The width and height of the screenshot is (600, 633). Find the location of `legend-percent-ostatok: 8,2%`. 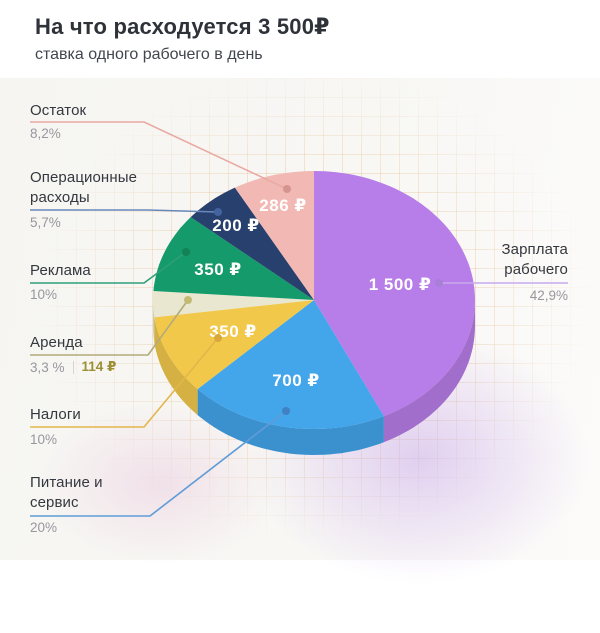

legend-percent-ostatok: 8,2% is located at coordinates (45, 133).